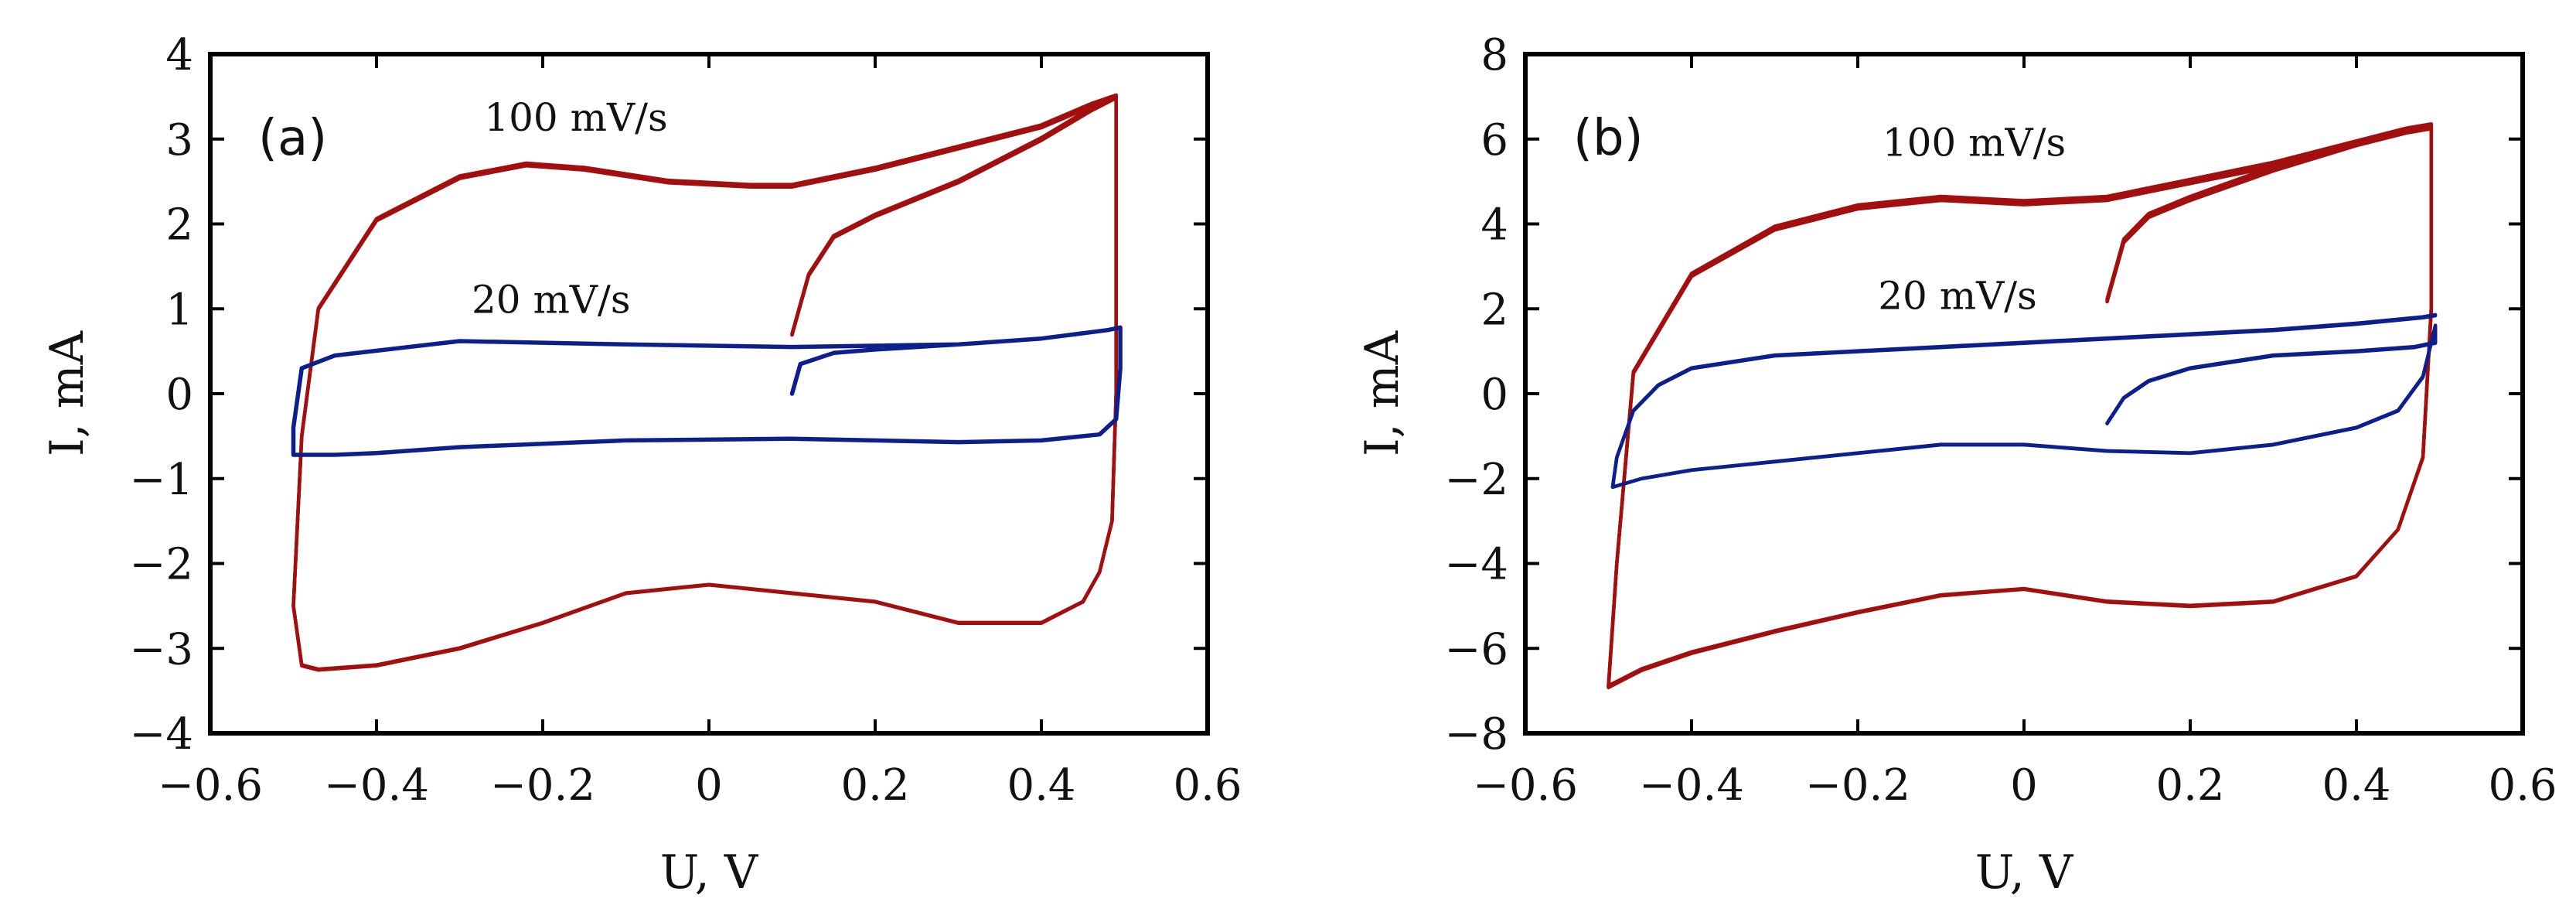 The image size is (2576, 922). What do you see at coordinates (161, 480) in the screenshot?
I see `y-tick-label: −1` at bounding box center [161, 480].